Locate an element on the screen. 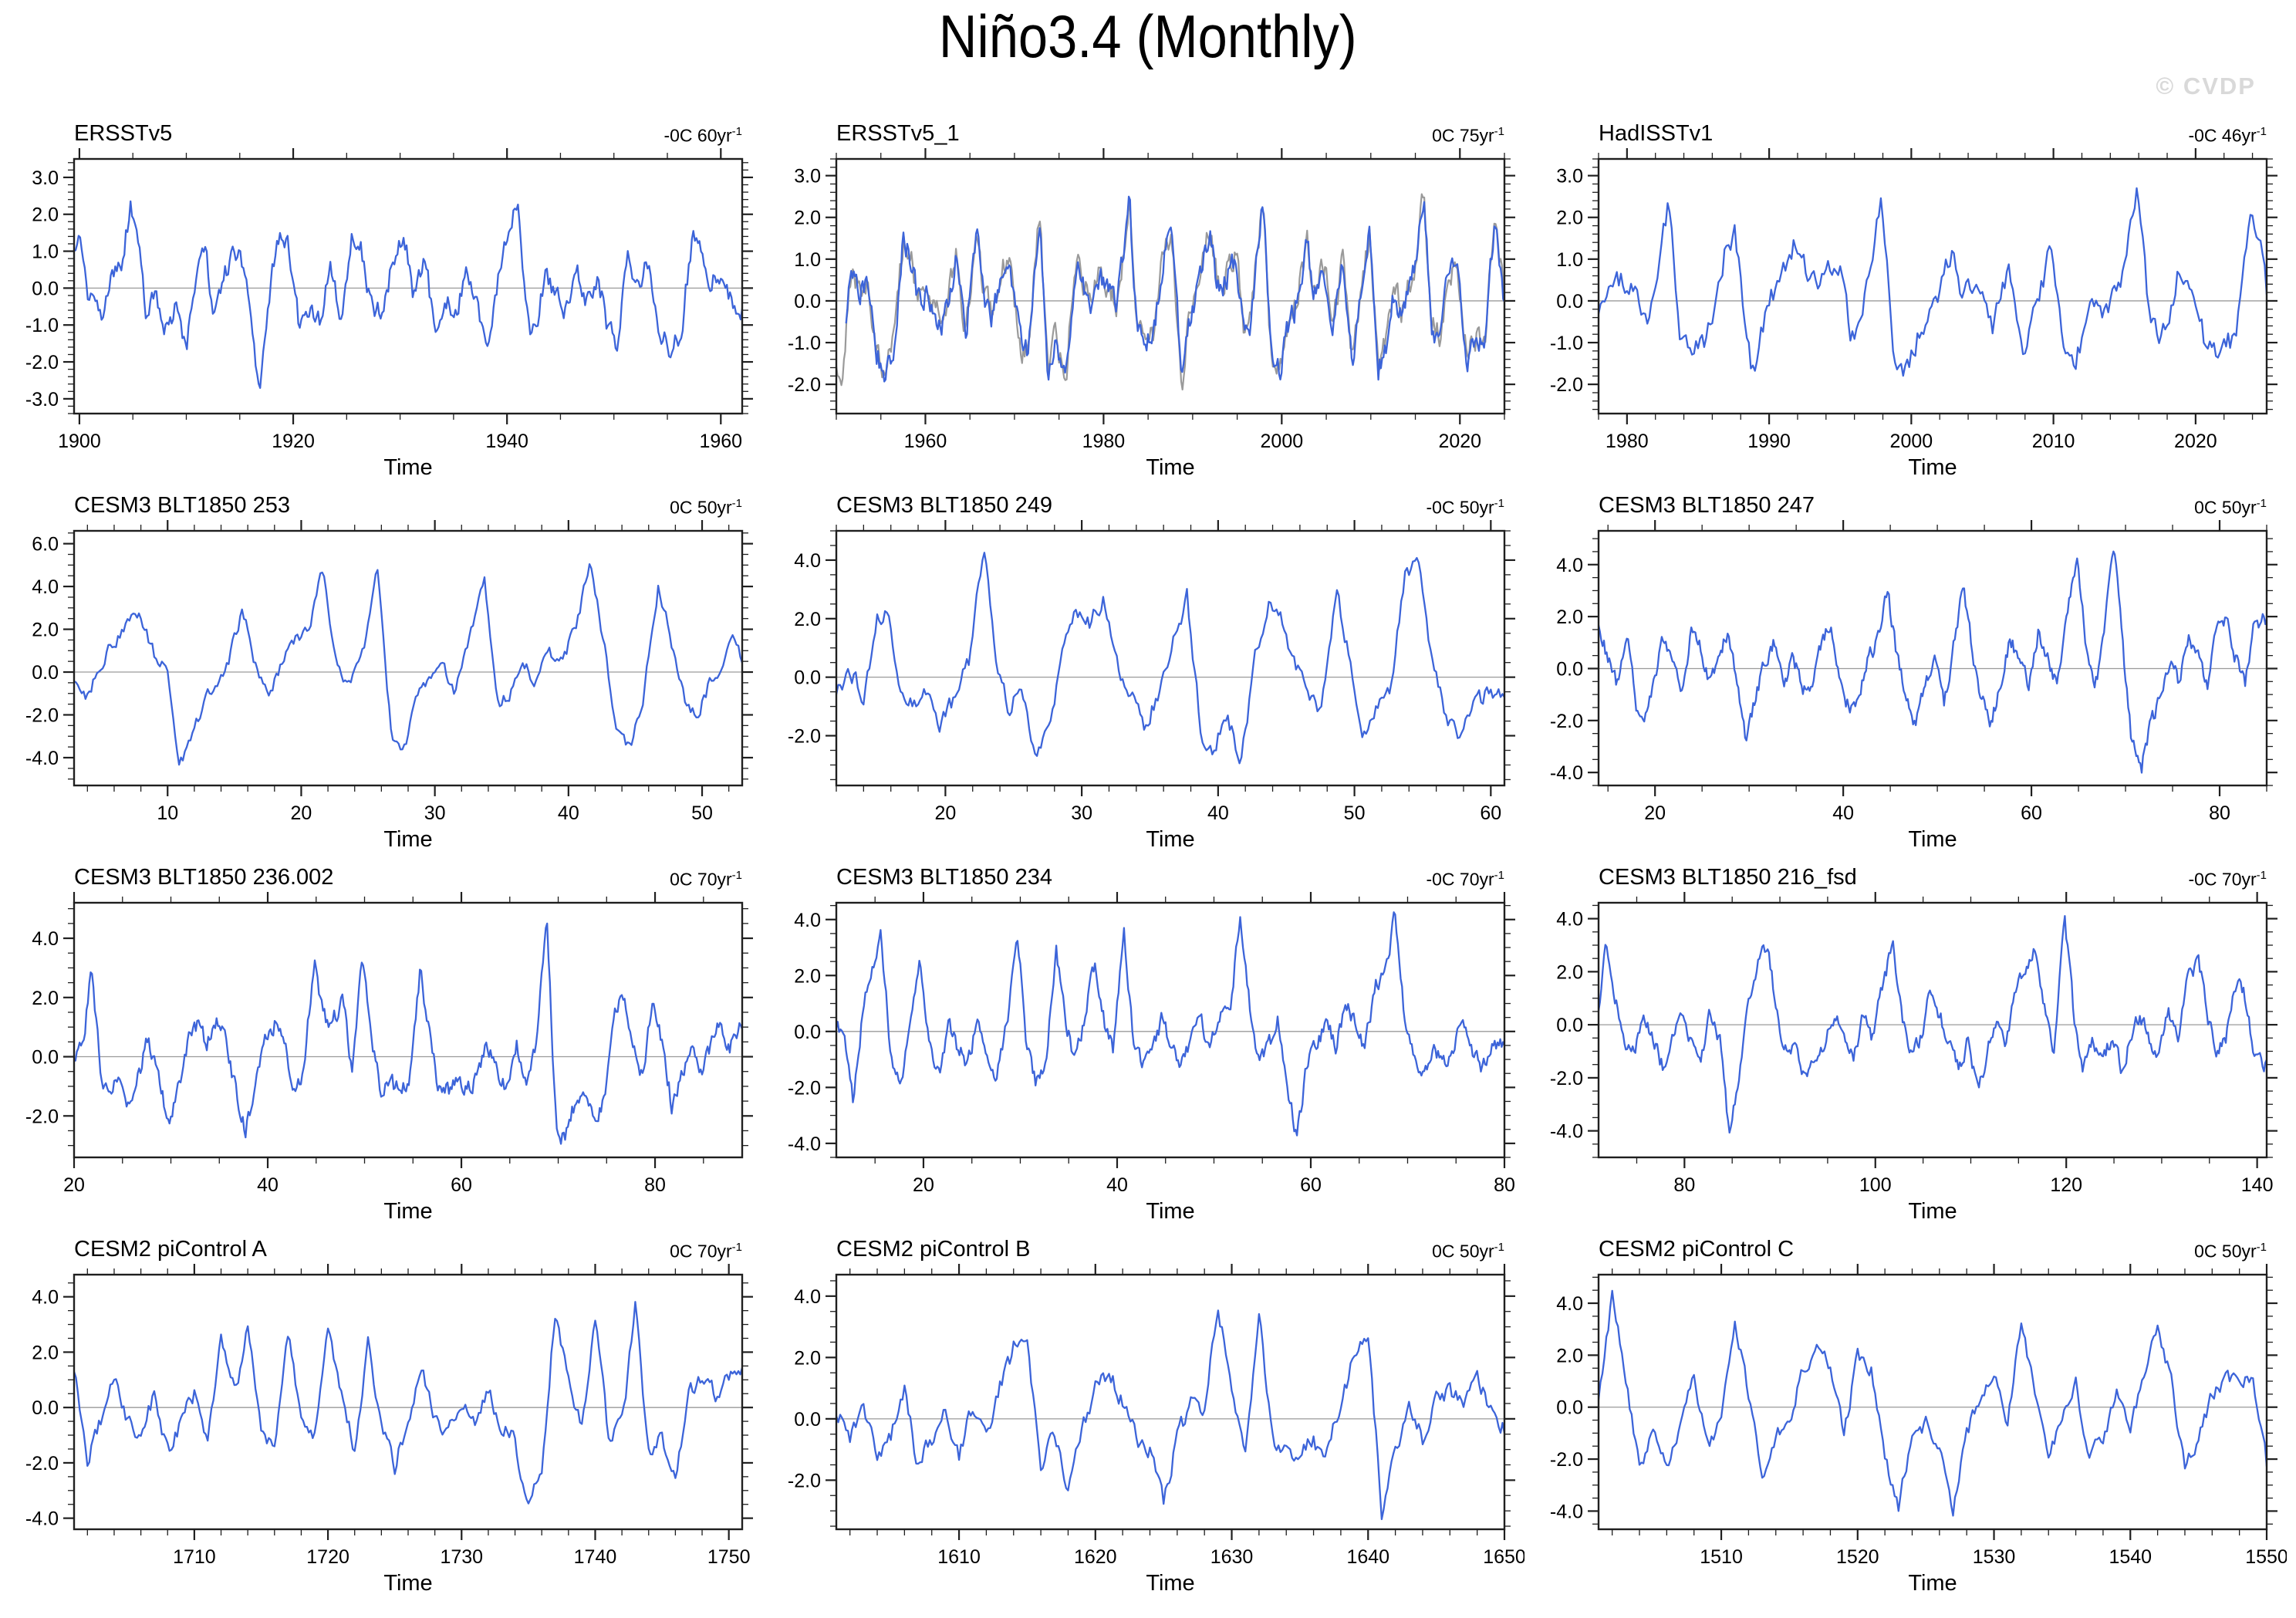  svg-text: 1640 is located at coordinates (1367, 1557).